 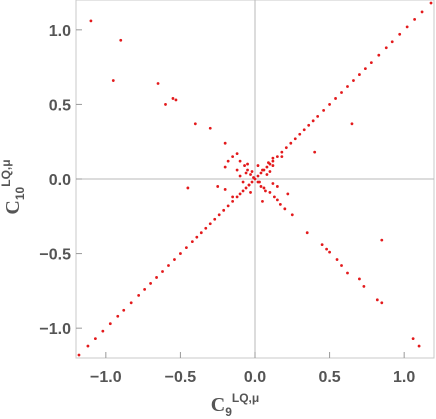 What do you see at coordinates (60, 180) in the screenshot?
I see `y-tick-label: 0.0` at bounding box center [60, 180].